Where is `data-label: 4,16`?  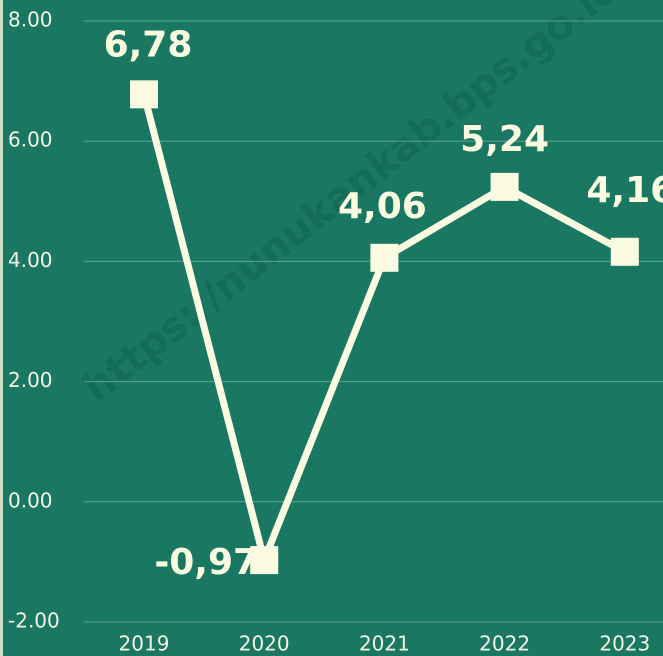
data-label: 4,16 is located at coordinates (624, 190).